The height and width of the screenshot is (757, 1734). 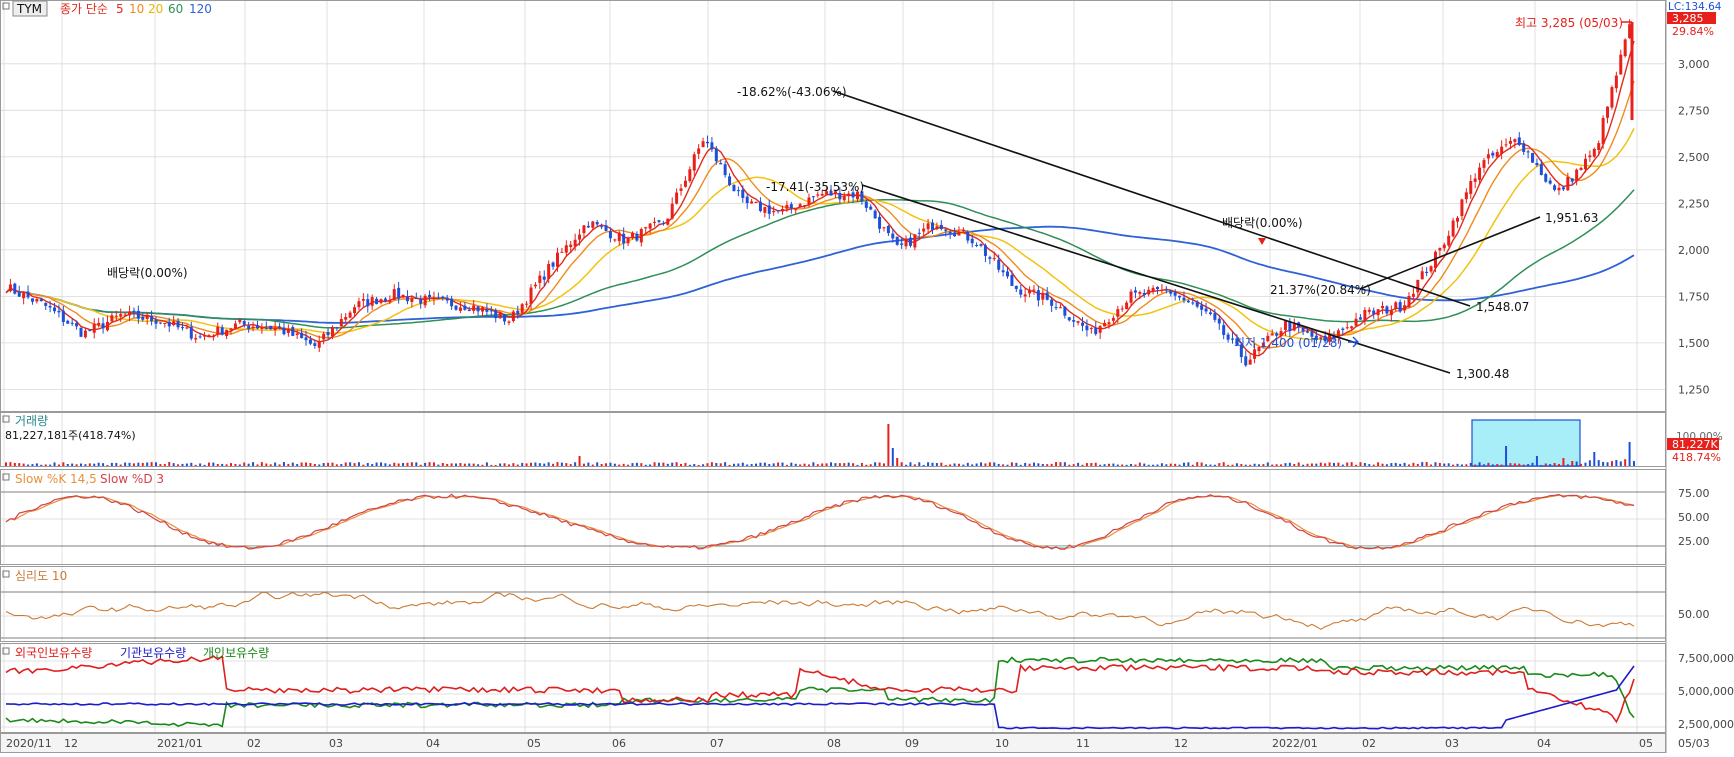 I want to click on last-pct-badge: 29.84%, so click(x=1693, y=31).